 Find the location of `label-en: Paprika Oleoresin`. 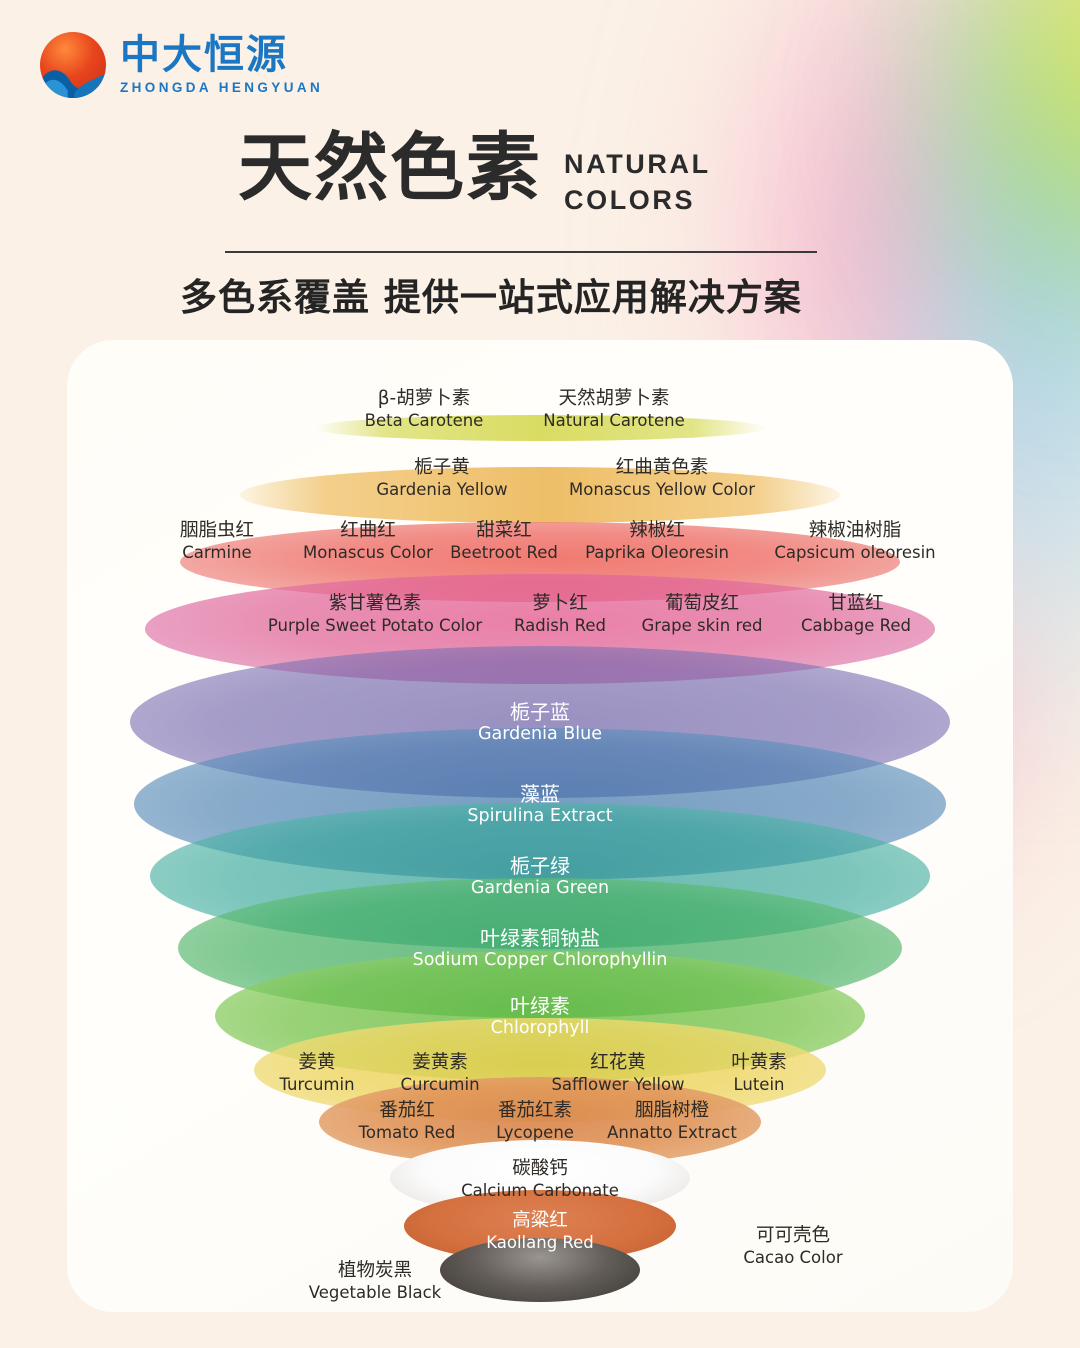

label-en: Paprika Oleoresin is located at coordinates (657, 552).